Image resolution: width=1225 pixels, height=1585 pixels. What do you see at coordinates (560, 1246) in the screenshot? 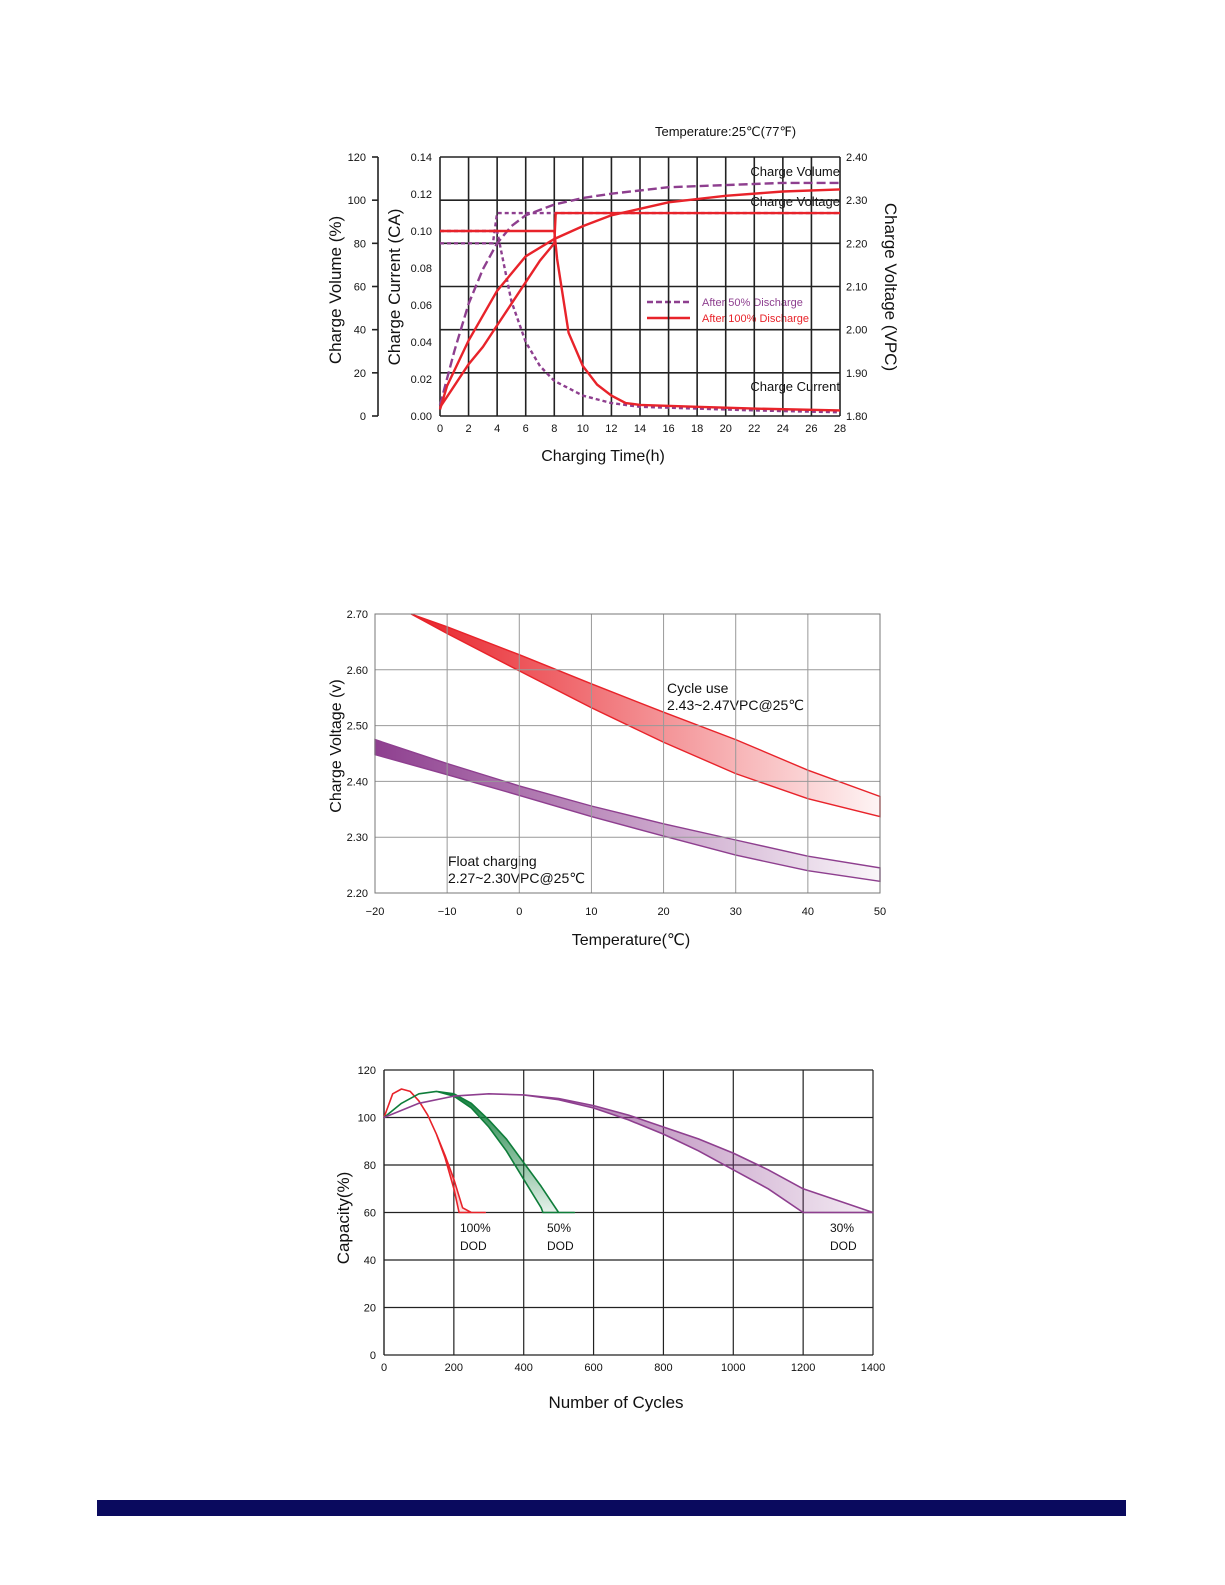
I see `dod50-label-line2: DOD` at bounding box center [560, 1246].